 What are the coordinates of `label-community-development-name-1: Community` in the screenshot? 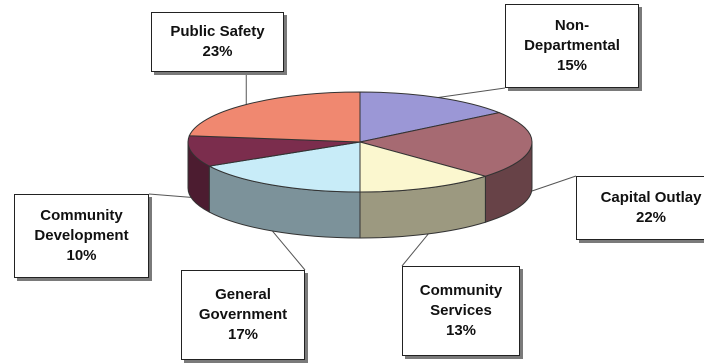 It's located at (81, 215).